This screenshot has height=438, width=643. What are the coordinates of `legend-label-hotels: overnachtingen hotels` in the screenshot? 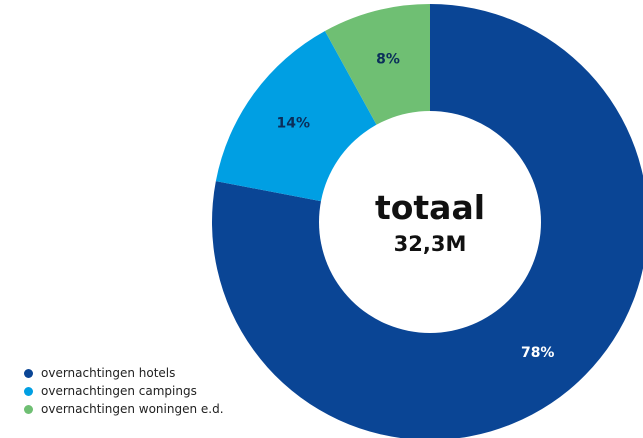 It's located at (108, 373).